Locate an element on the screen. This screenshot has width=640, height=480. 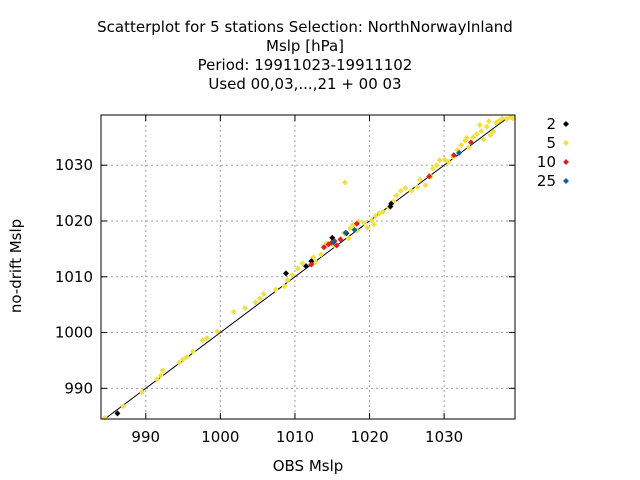
x-tick-labels: 990 1000 1010 1020 1030 is located at coordinates (297, 437).